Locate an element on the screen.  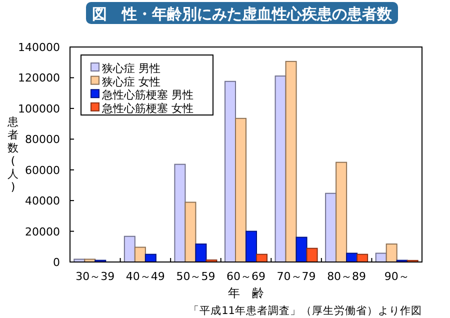
y-tick-label: 60000 is located at coordinates (42, 170).